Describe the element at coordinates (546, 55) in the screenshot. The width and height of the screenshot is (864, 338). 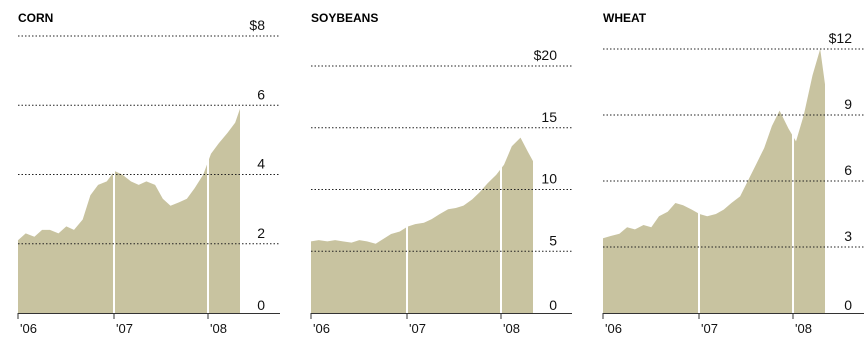
I see `y-tick-label: $20` at that location.